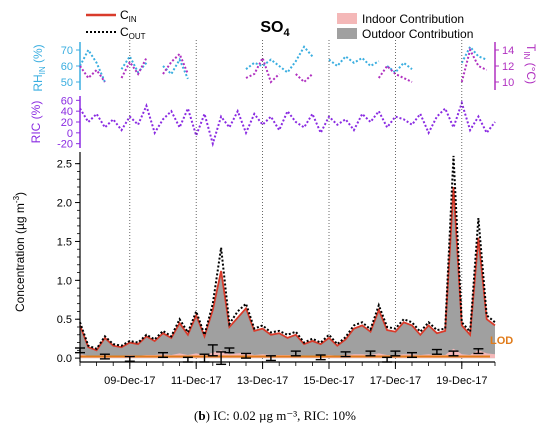  Describe the element at coordinates (67, 51) in the screenshot. I see `rh-tick-label: 70` at that location.